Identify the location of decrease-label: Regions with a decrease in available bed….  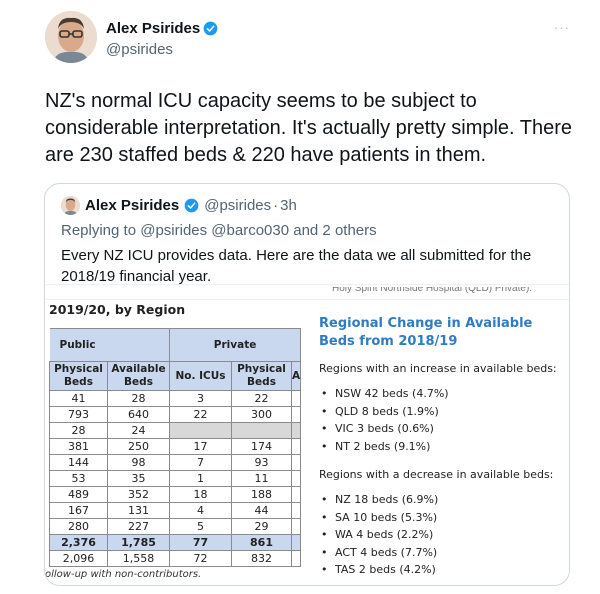
(436, 474).